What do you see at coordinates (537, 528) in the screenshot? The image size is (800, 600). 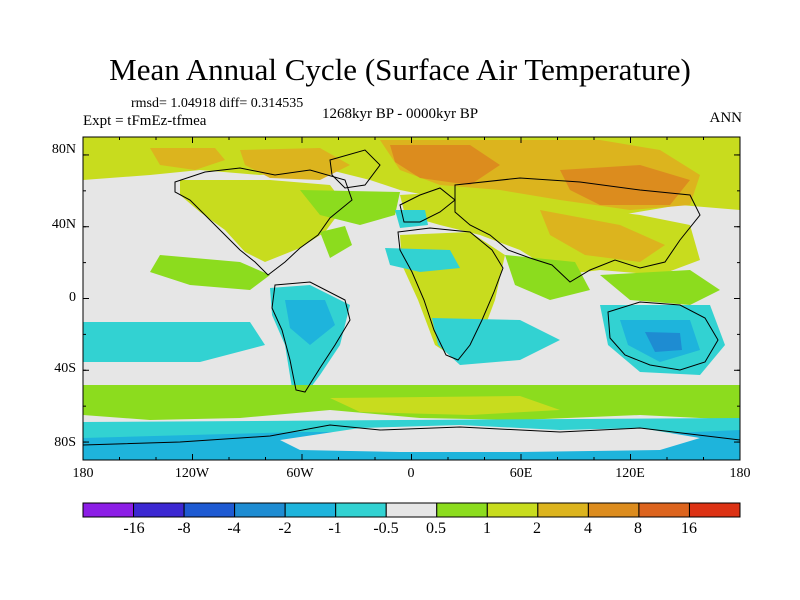 I see `colorbar-label: 2` at bounding box center [537, 528].